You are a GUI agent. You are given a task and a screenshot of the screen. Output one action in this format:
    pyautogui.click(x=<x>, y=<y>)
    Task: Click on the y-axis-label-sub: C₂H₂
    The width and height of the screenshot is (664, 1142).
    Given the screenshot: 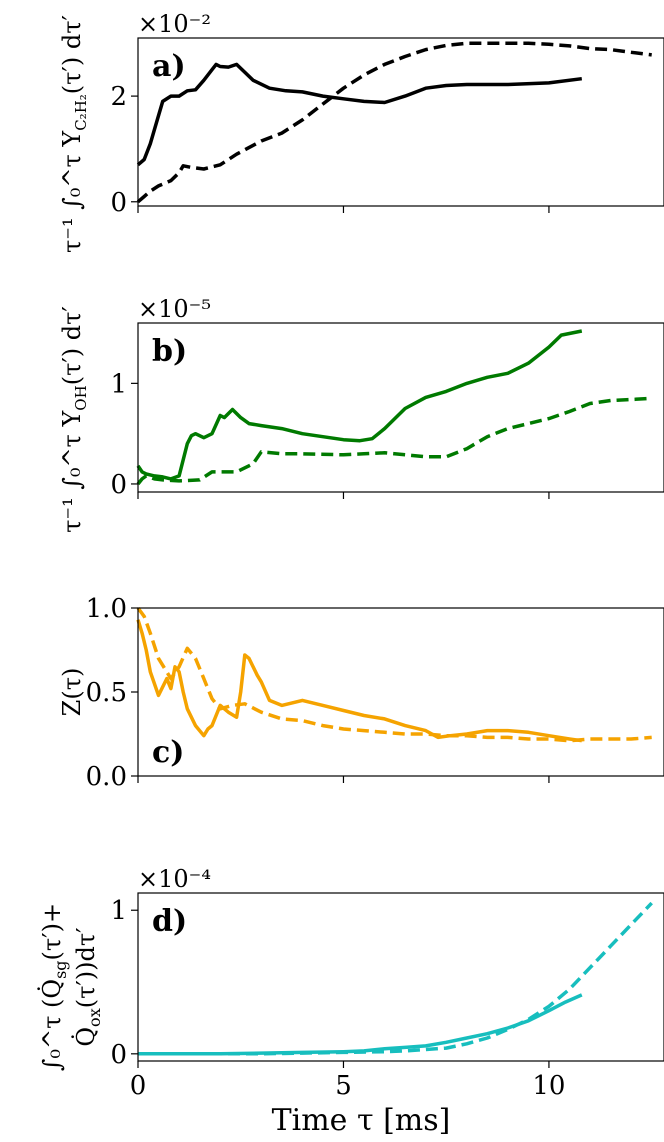 What is the action you would take?
    pyautogui.click(x=81, y=112)
    